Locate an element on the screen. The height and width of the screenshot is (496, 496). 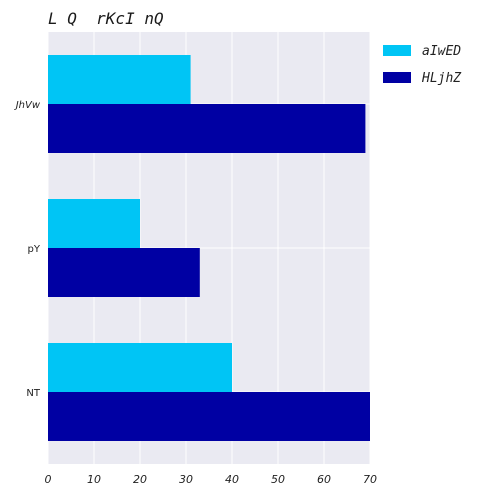
x-tick-label: 0 is located at coordinates (48, 479).